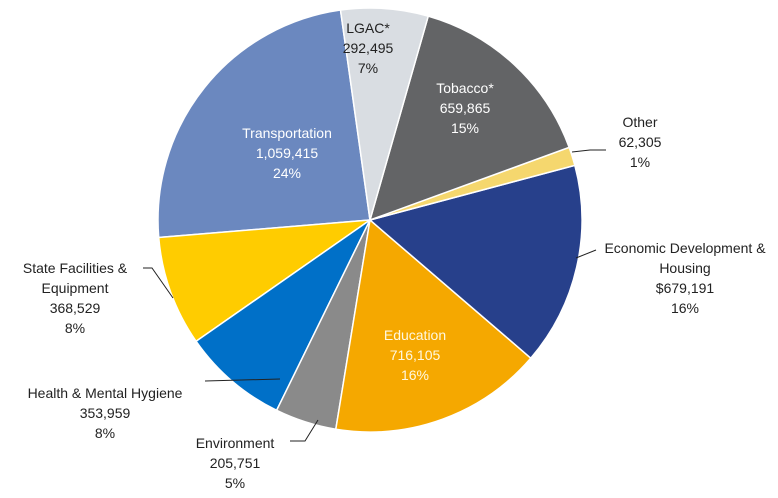  I want to click on category-label: Transportation, so click(287, 133).